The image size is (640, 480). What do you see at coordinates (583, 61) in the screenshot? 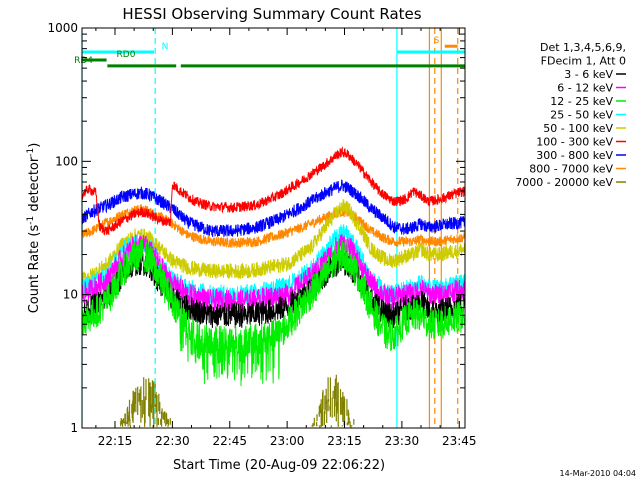
I see `legend-header-1: FDecim 1, Att 0` at bounding box center [583, 61].